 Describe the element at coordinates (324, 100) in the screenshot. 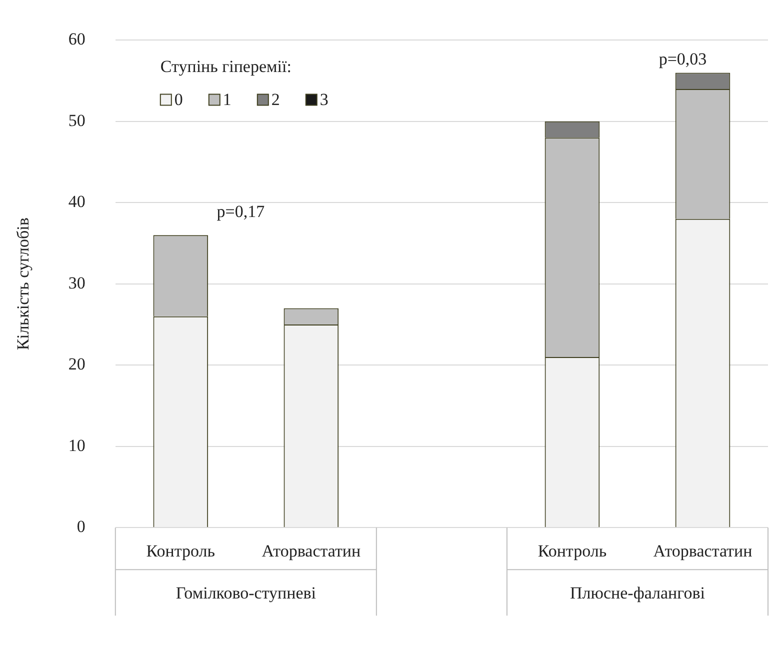

I see `legend-label: 3` at that location.